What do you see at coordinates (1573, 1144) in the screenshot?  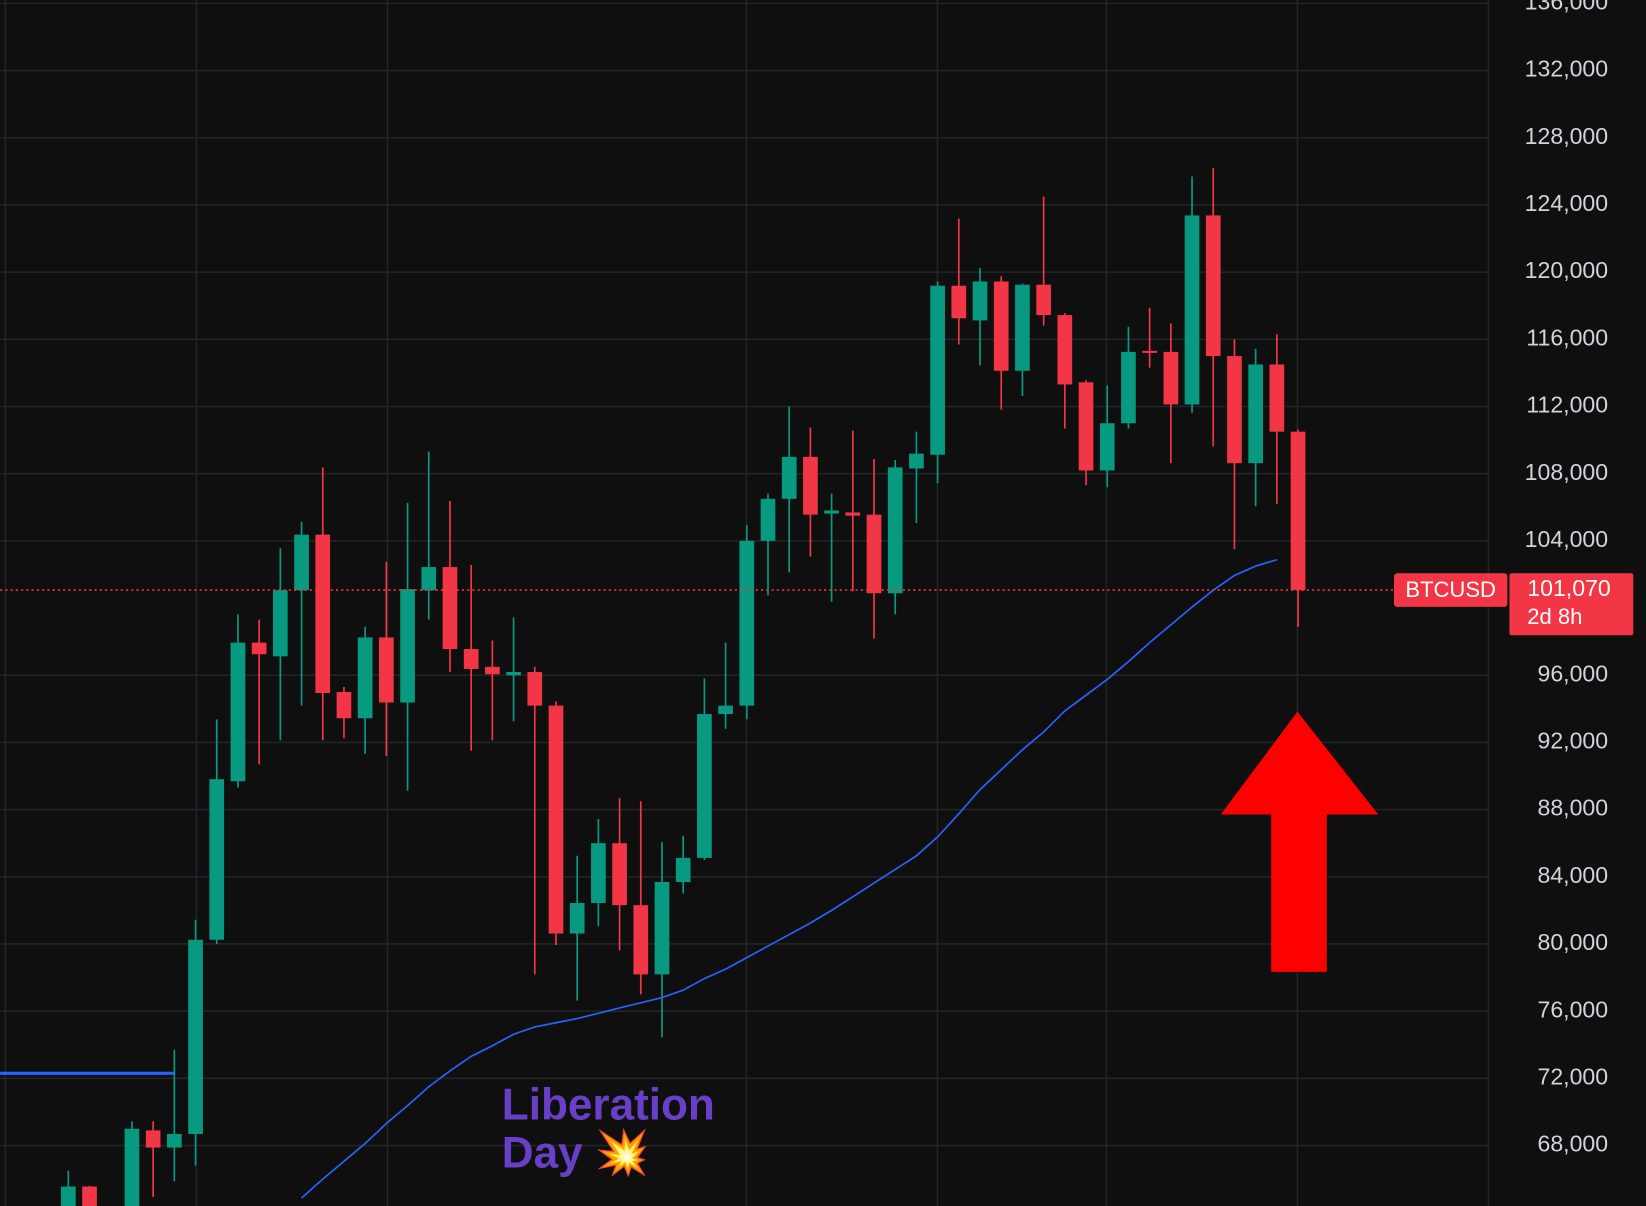 I see `y-tick-label: 68,000` at bounding box center [1573, 1144].